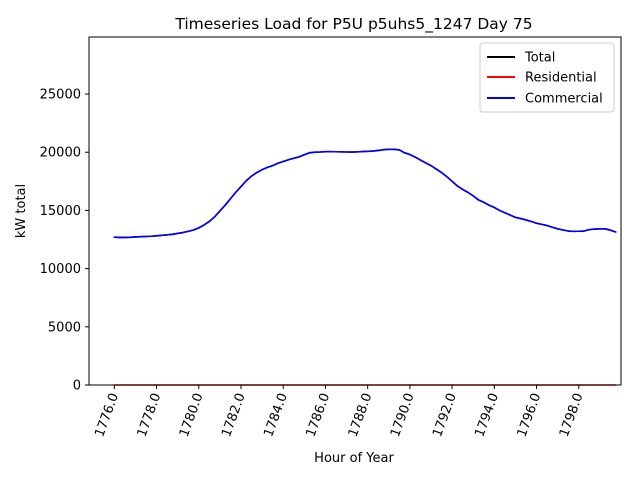 This screenshot has height=480, width=640. What do you see at coordinates (21, 211) in the screenshot?
I see `y-axis-label: kW total` at bounding box center [21, 211].